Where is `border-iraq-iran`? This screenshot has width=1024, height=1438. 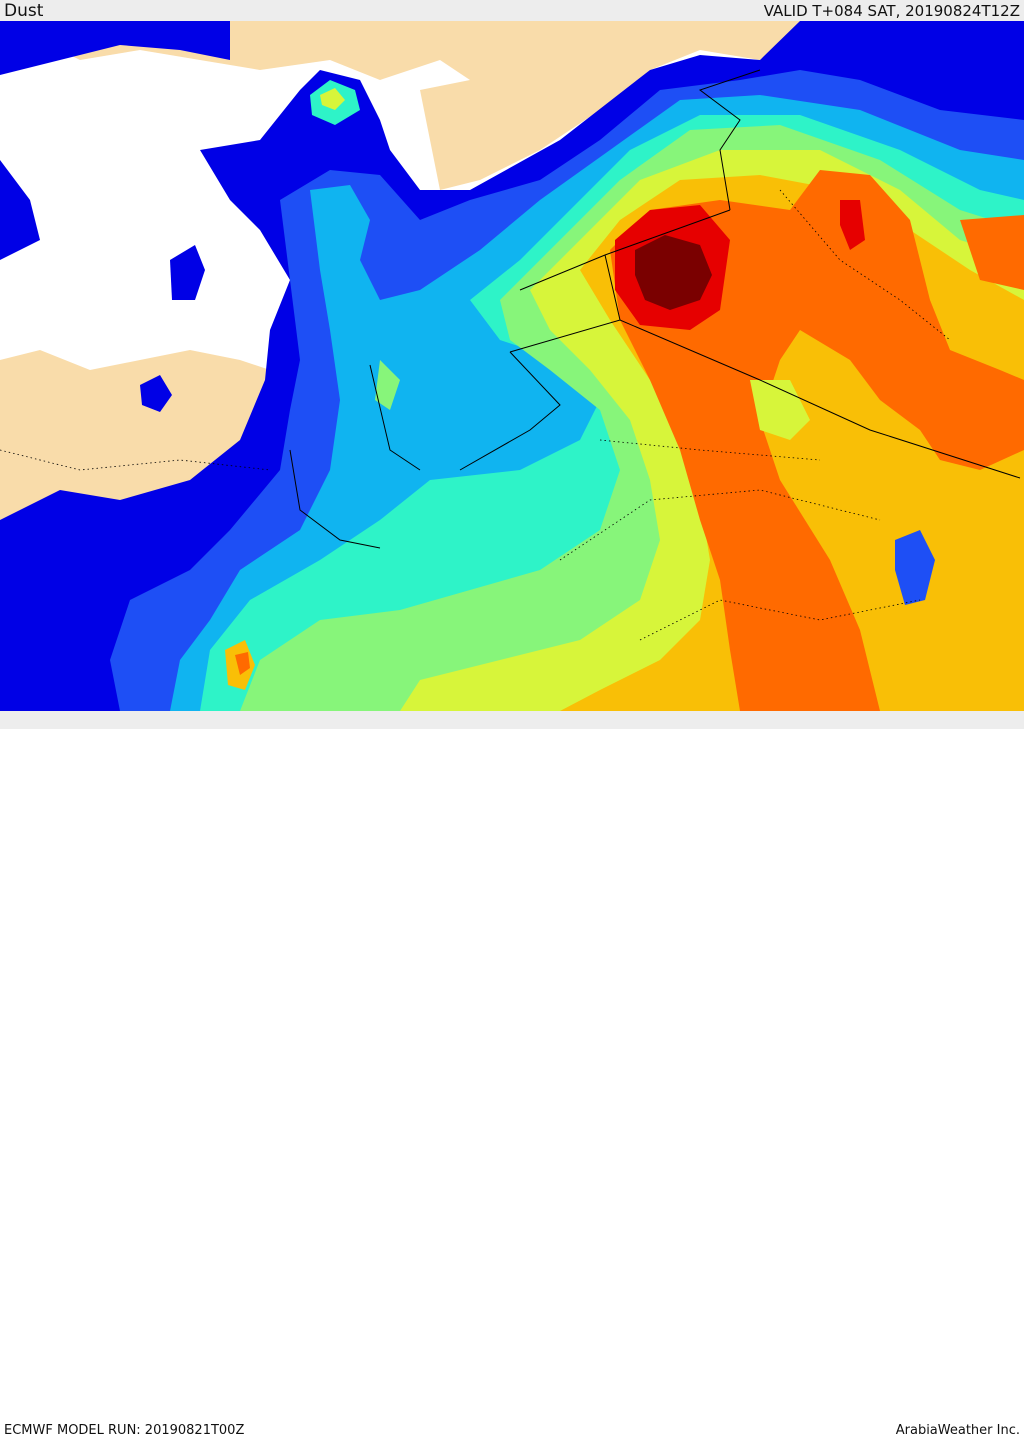
border-iraq-iran is located at coordinates (729, 140).